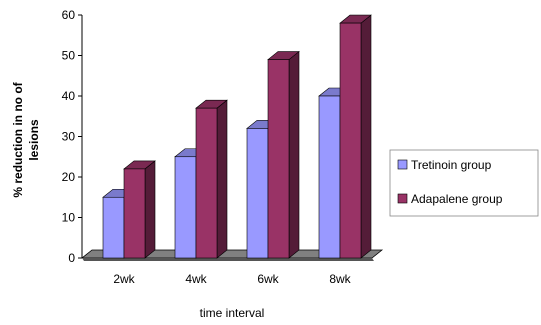 The height and width of the screenshot is (325, 541). What do you see at coordinates (268, 279) in the screenshot?
I see `x-tick-label: 6wk` at bounding box center [268, 279].